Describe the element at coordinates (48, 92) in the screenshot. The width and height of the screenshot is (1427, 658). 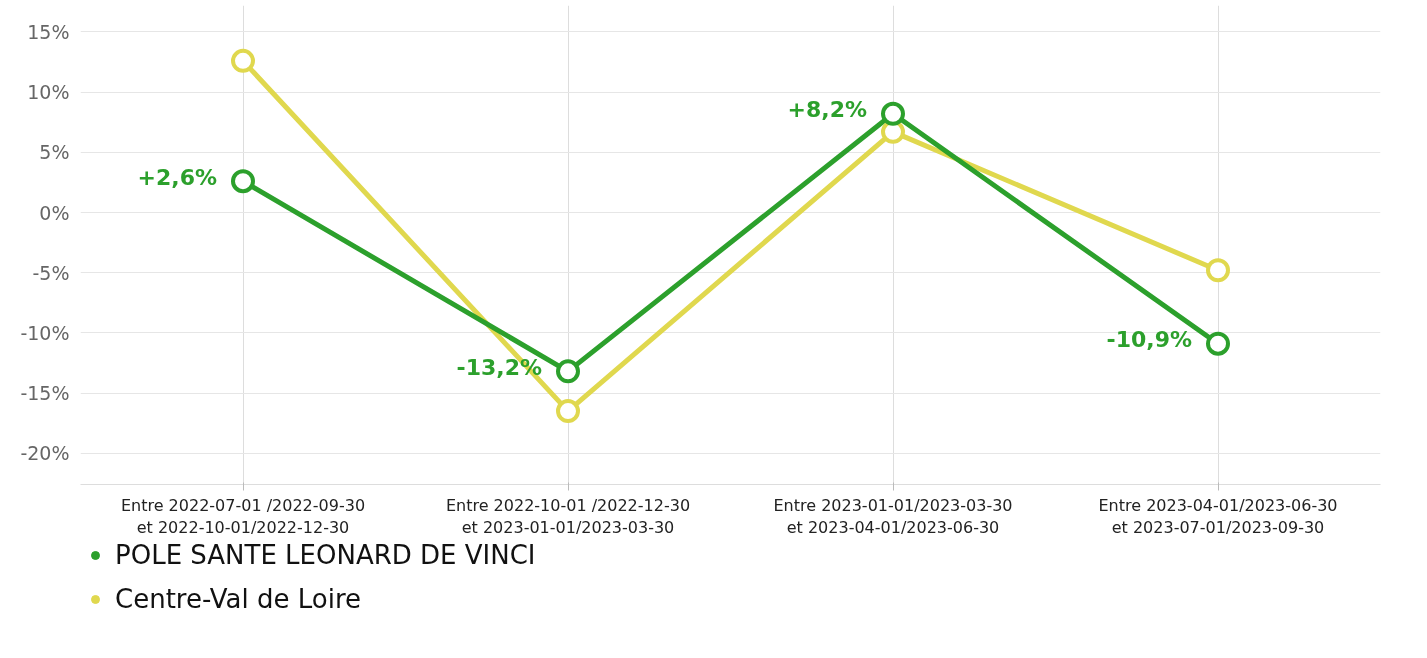
I see `y-tick-label: 10%` at that location.